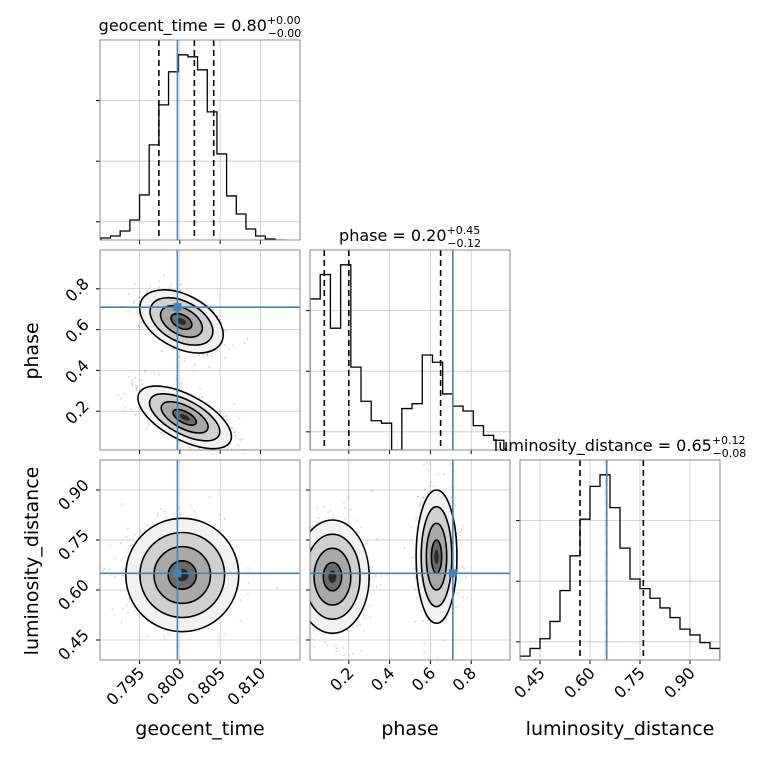 The image size is (760, 760). What do you see at coordinates (206, 686) in the screenshot?
I see `x-tick-label: 0.805` at bounding box center [206, 686].